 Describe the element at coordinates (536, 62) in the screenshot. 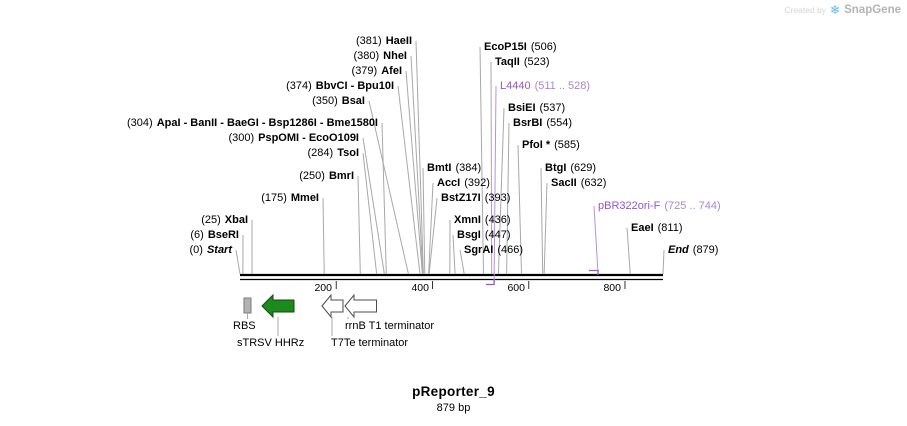

I see `label-position: (523)` at that location.